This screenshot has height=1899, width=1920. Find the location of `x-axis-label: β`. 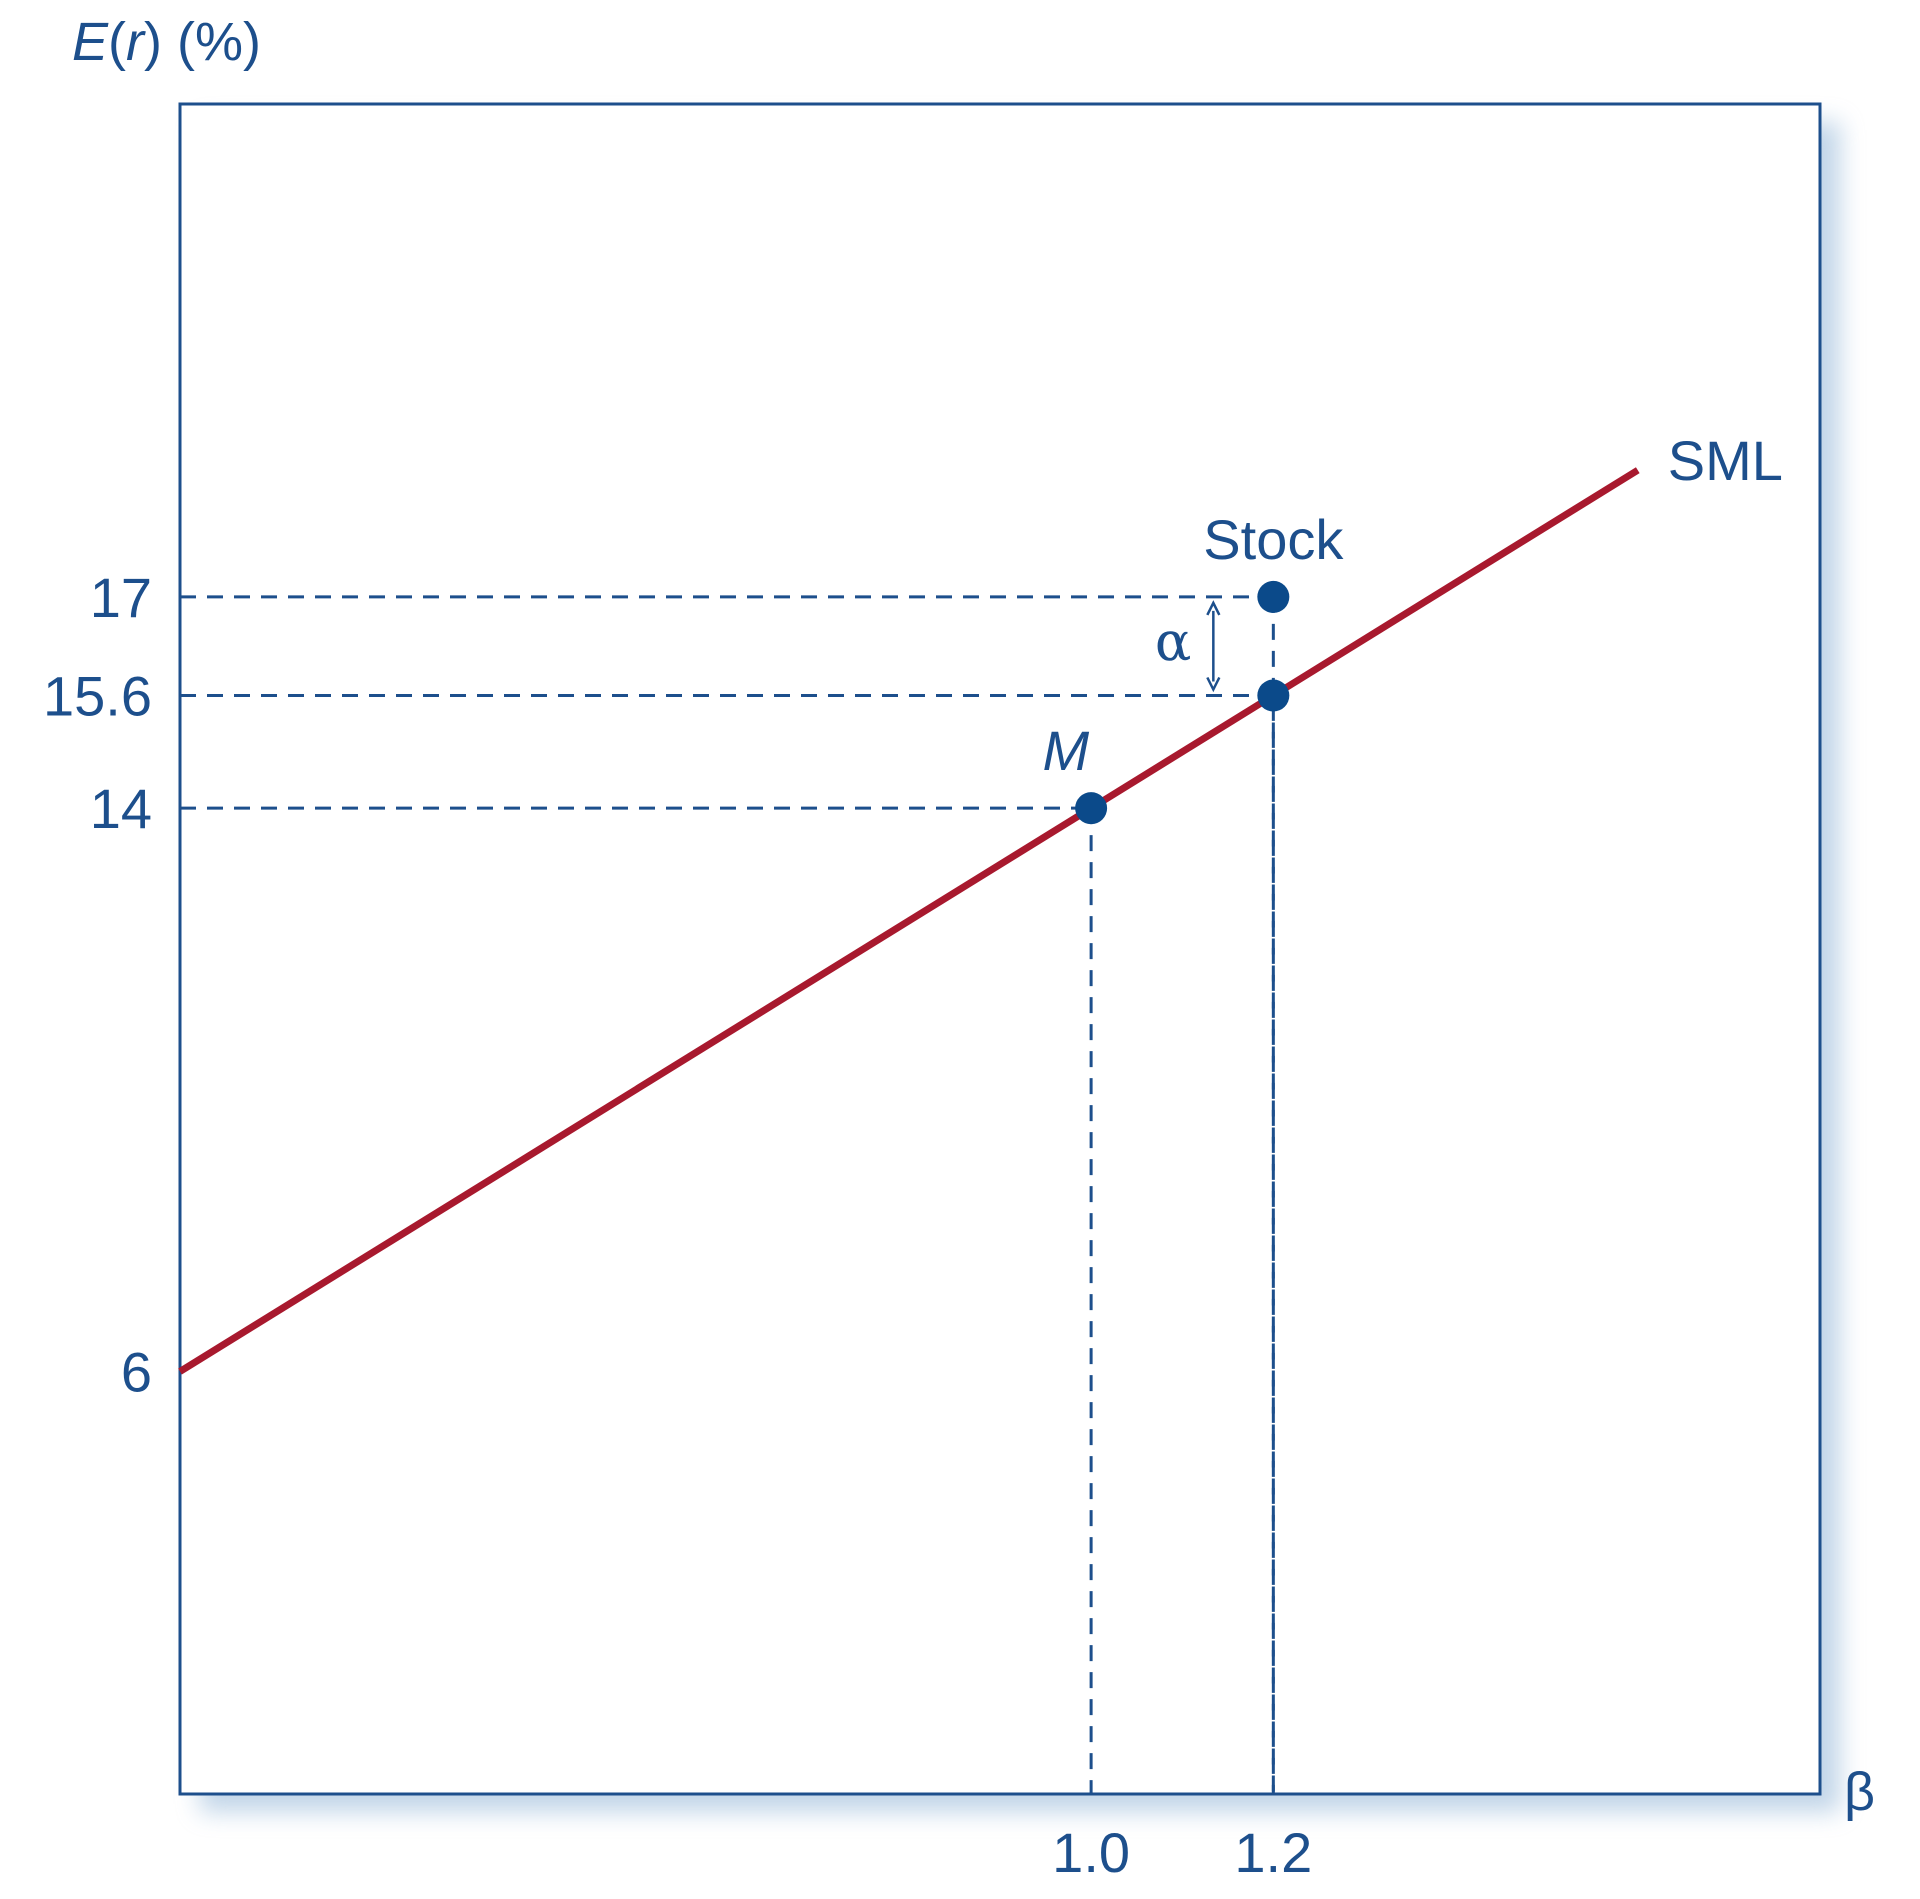

x-axis-label: β is located at coordinates (1859, 1792).